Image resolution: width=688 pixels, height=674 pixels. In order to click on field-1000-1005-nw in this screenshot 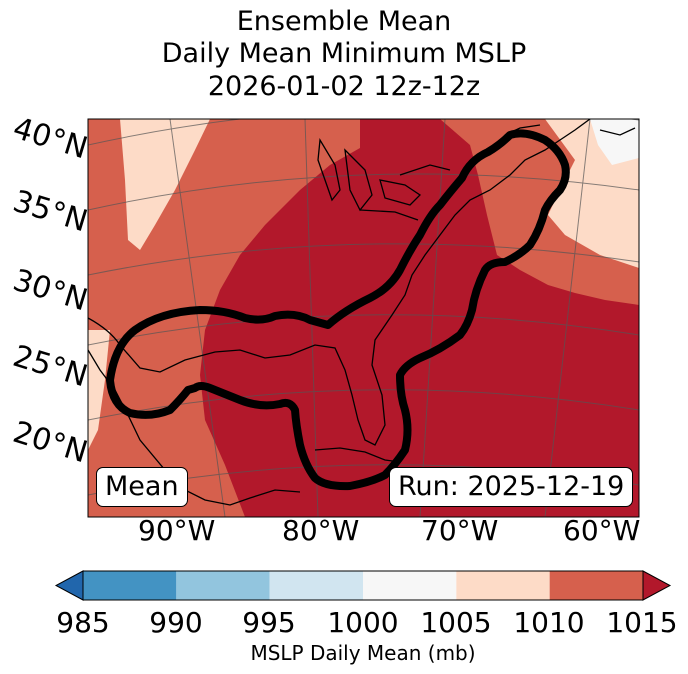, I will do `click(165, 184)`.